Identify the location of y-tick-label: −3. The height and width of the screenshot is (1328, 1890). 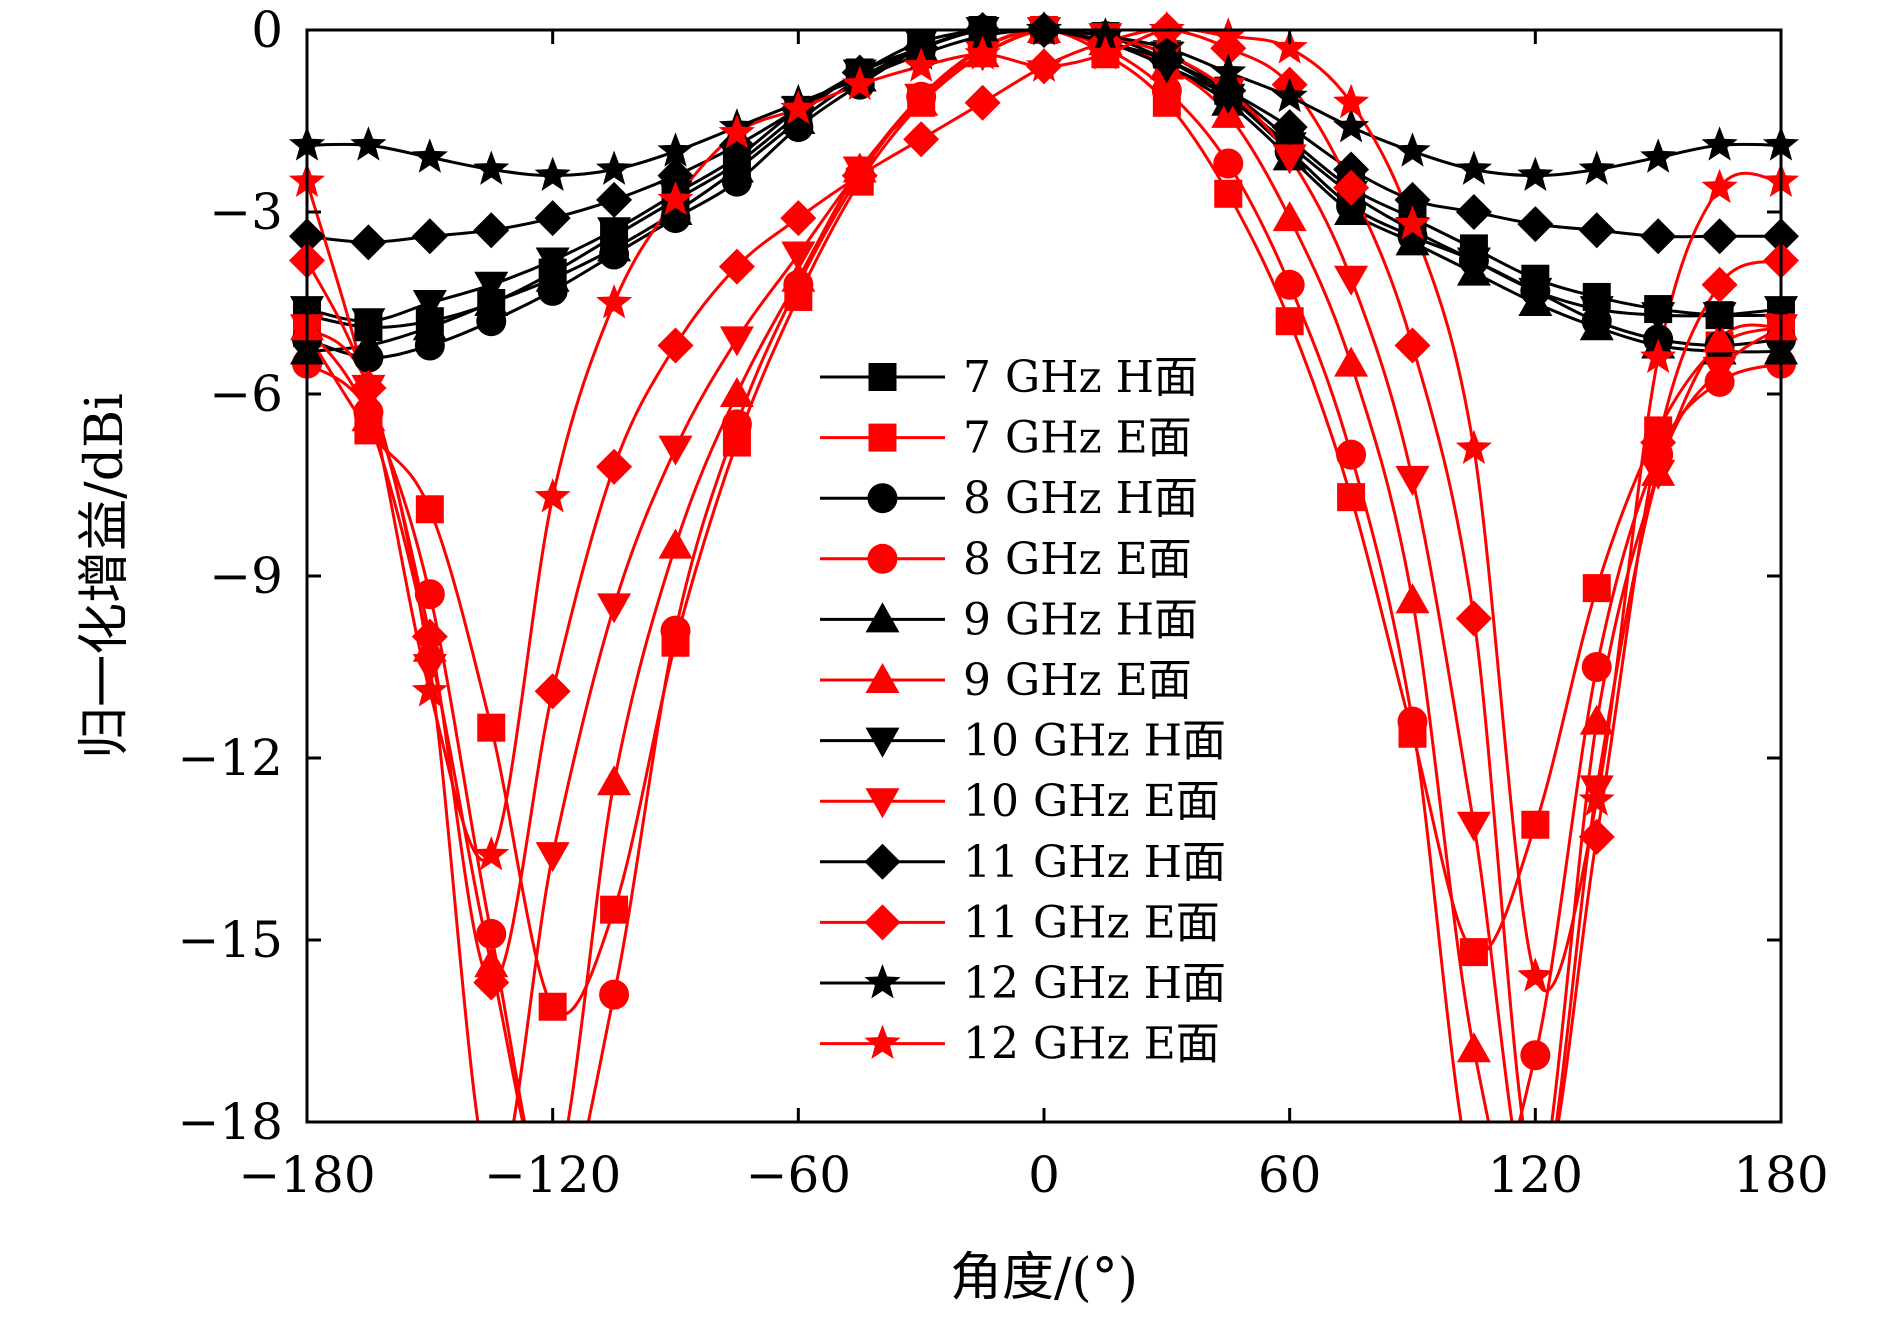
(246, 212).